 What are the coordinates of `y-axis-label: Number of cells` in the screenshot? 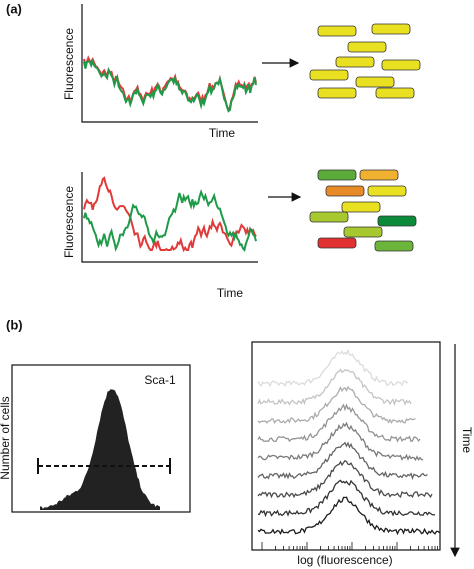 It's located at (6, 437).